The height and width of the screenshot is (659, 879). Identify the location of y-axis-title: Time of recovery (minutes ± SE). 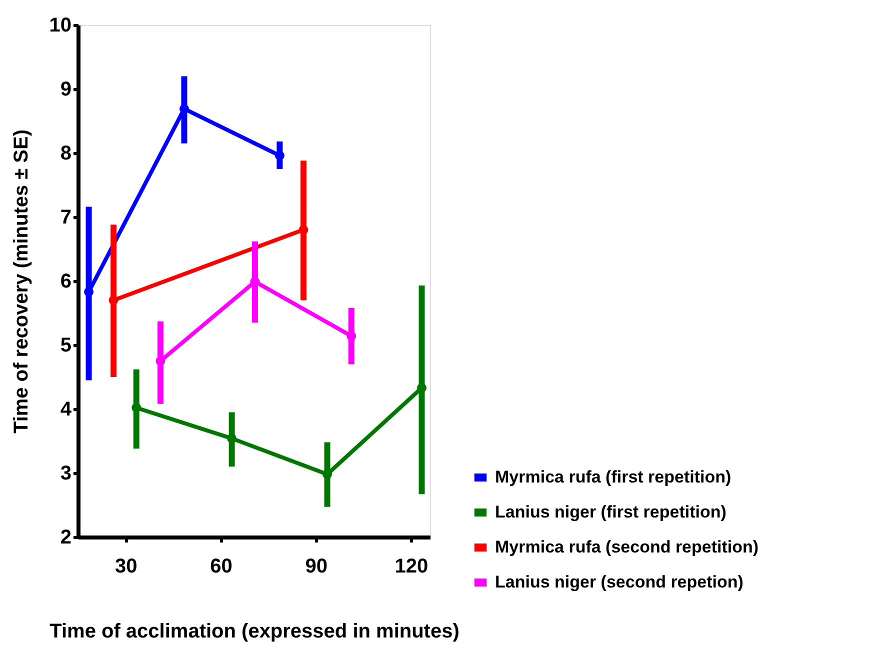
(21, 281).